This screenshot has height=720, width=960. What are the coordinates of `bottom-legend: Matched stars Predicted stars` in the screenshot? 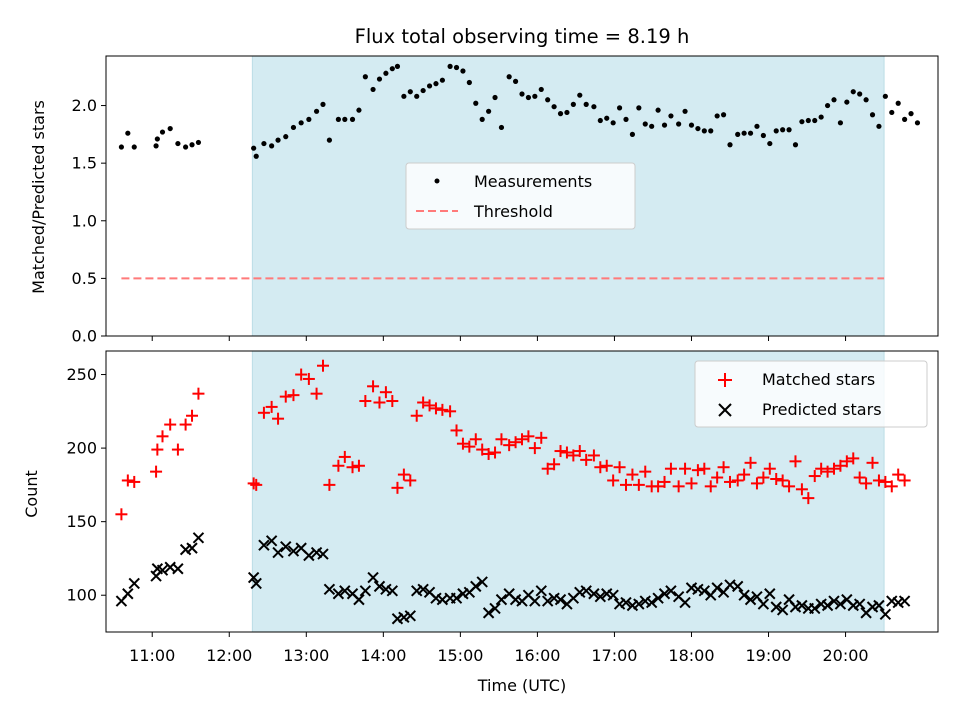 It's located at (811, 394).